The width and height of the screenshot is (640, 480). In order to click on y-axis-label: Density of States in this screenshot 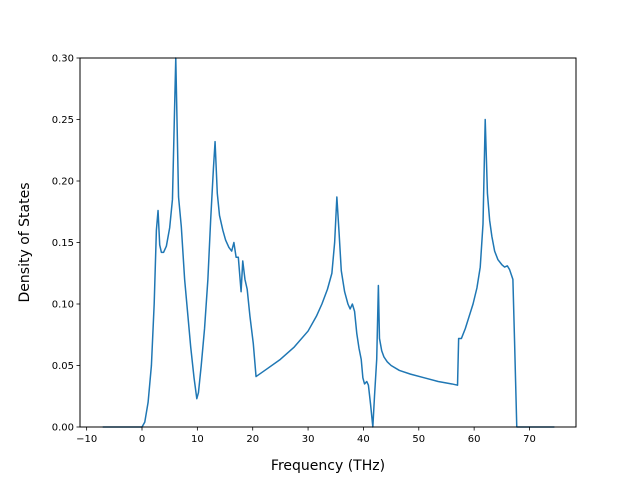, I will do `click(25, 243)`.